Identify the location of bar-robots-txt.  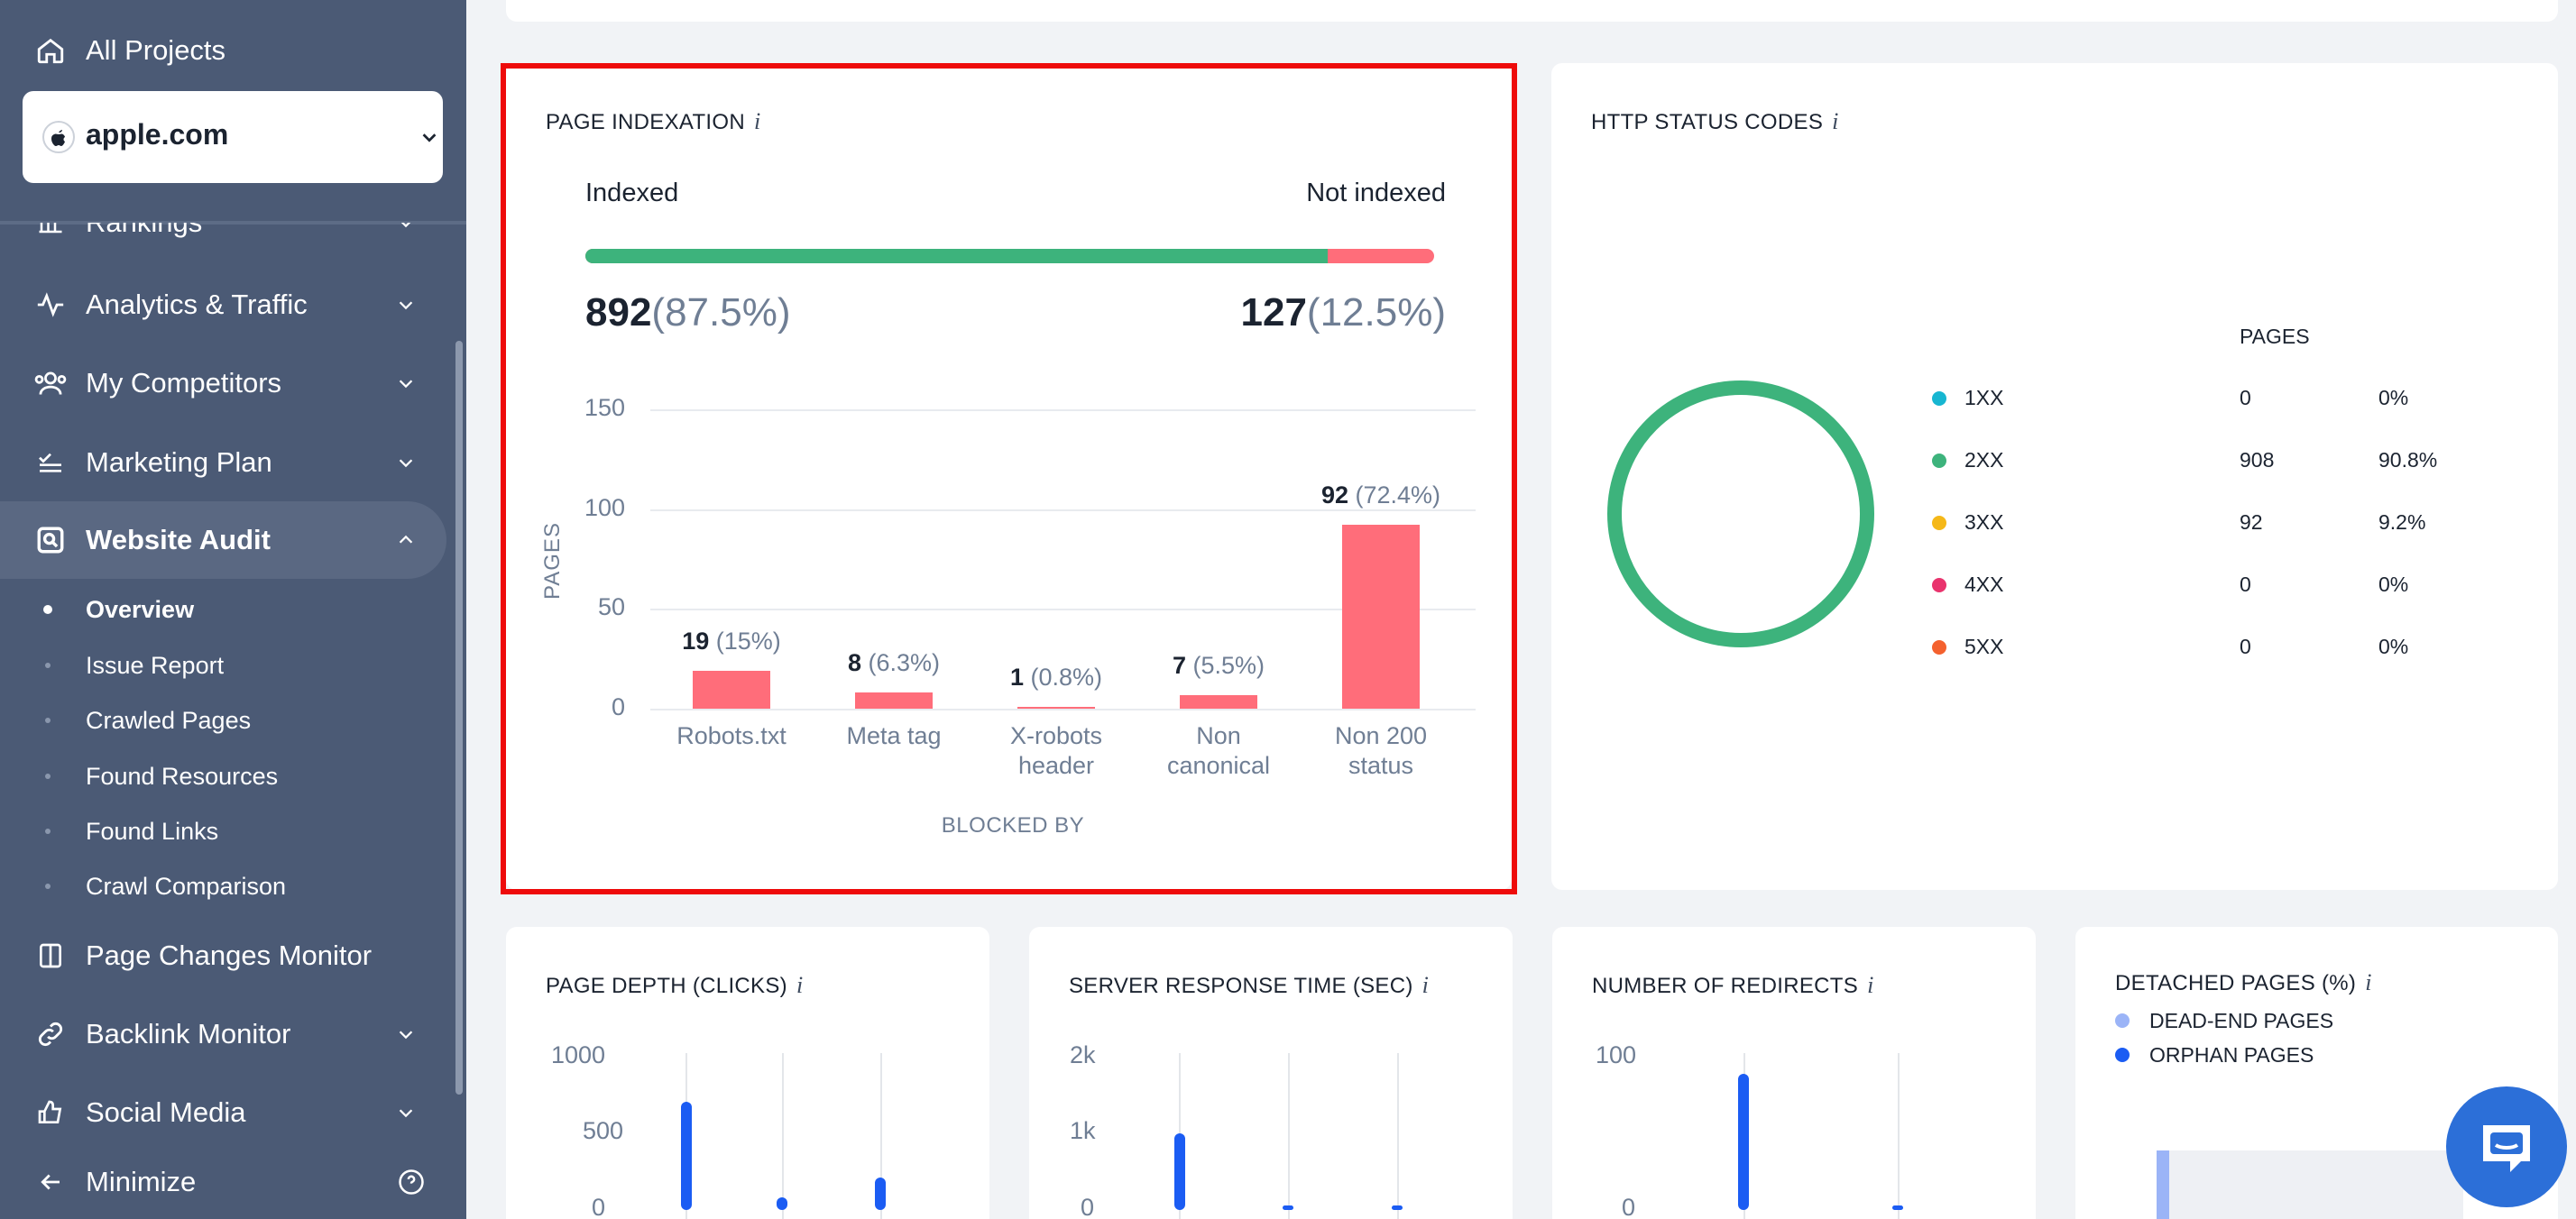
(731, 689).